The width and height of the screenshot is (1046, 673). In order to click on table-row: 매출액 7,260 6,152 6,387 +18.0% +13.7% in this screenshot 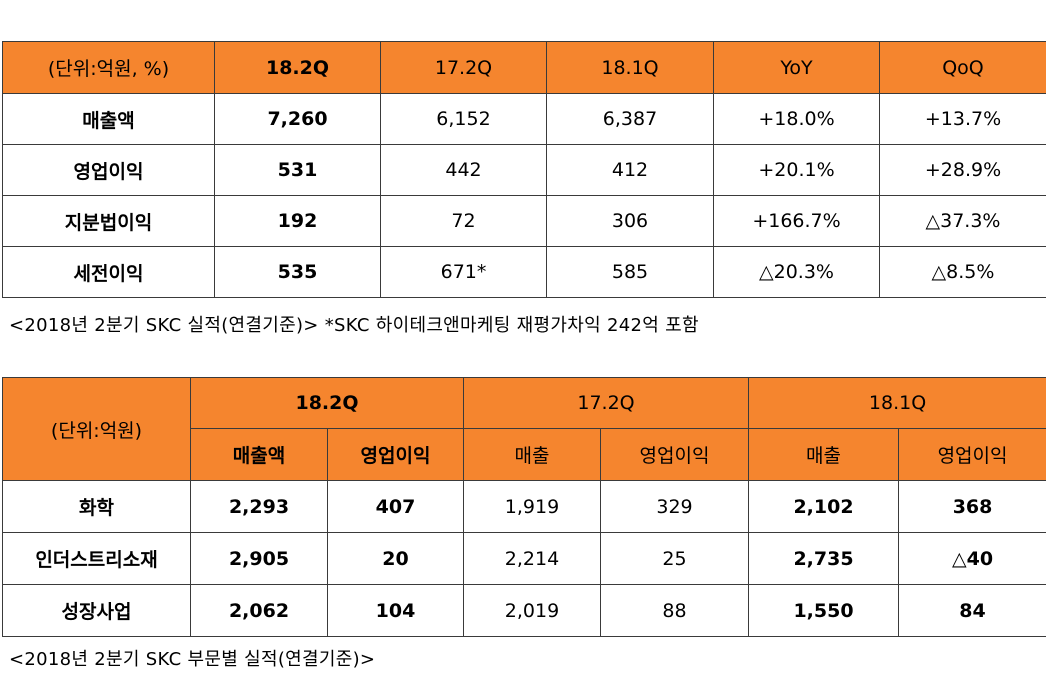, I will do `click(524, 119)`.